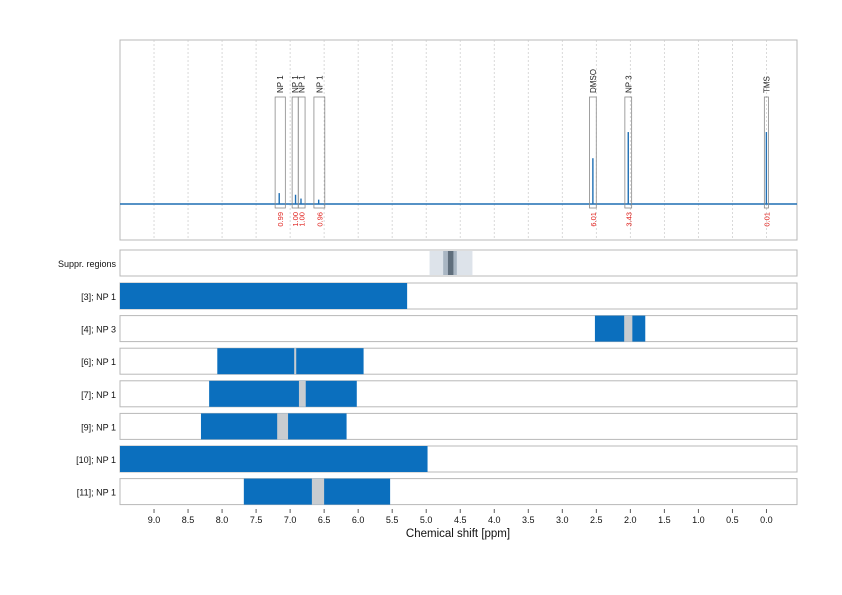 The image size is (842, 595). I want to click on x-tick-label: 8.0, so click(222, 520).